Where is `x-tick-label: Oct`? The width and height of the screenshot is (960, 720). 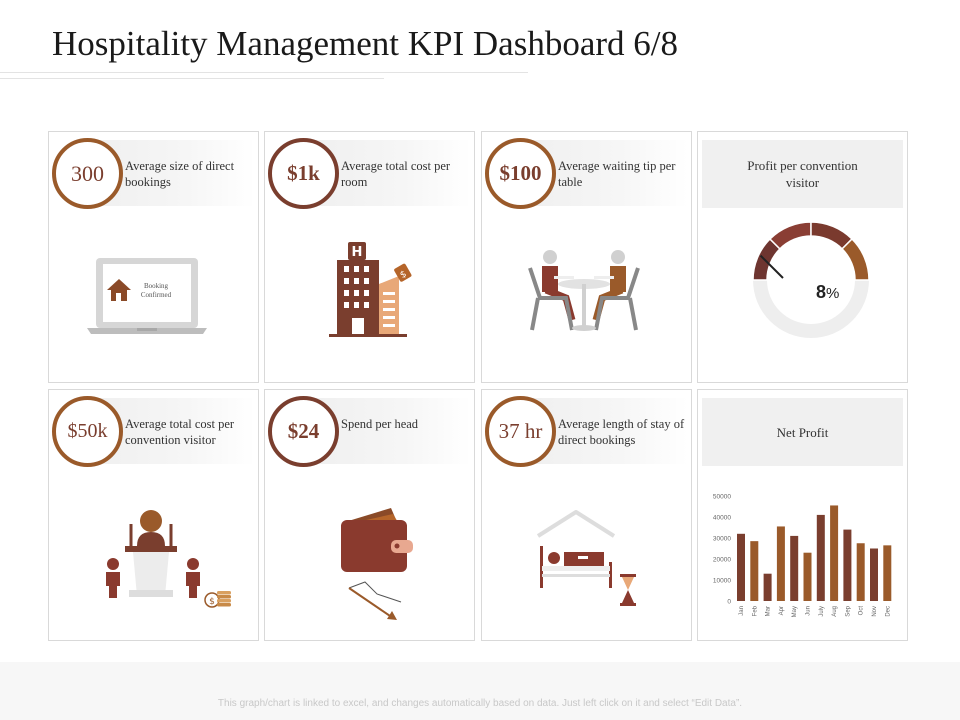 x-tick-label: Oct is located at coordinates (862, 611).